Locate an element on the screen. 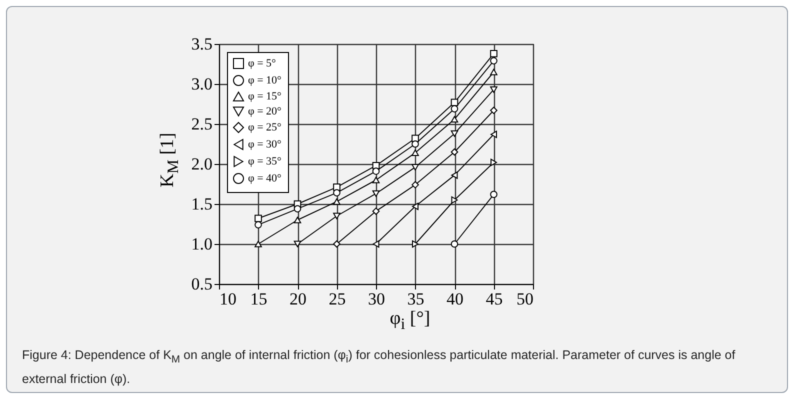 This screenshot has width=794, height=399. legend-label: φ = 30° is located at coordinates (265, 144).